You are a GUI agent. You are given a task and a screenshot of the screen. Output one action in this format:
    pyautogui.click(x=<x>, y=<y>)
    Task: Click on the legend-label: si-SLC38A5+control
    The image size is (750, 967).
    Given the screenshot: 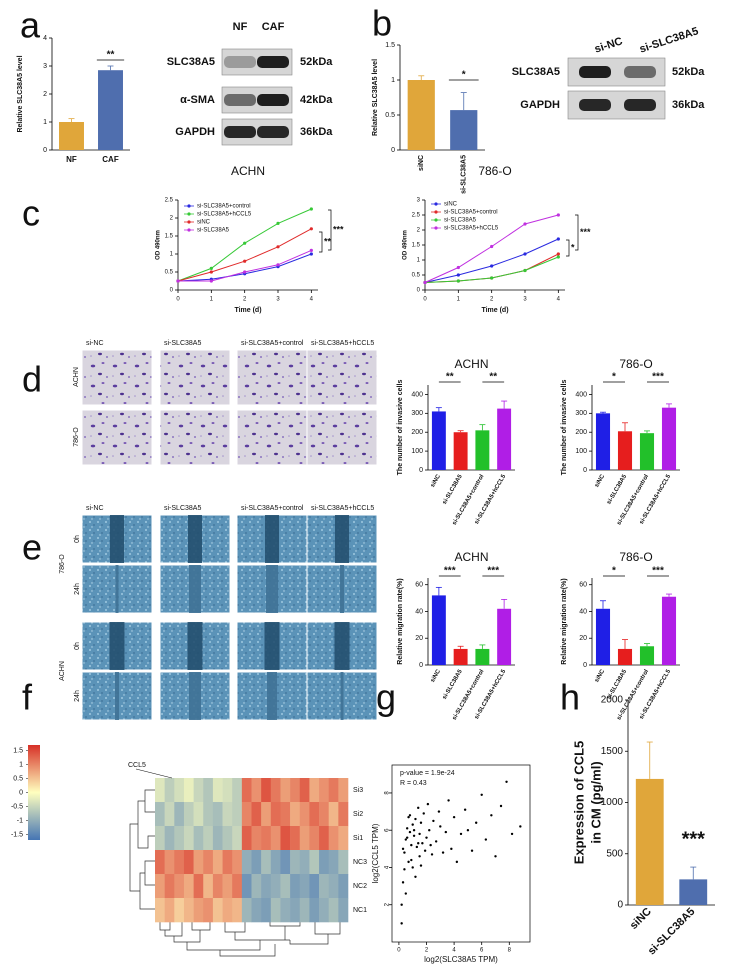 What is the action you would take?
    pyautogui.click(x=224, y=207)
    